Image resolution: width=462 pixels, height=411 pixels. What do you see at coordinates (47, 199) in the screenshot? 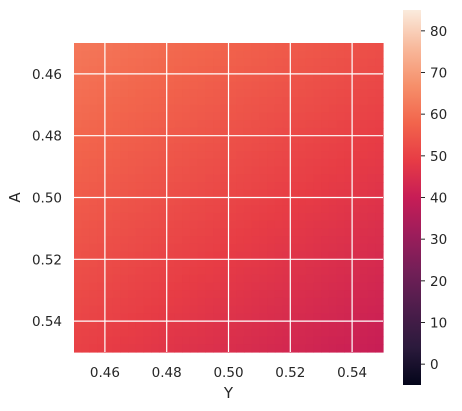
I see `y-tick-label: 0.50` at bounding box center [47, 199].